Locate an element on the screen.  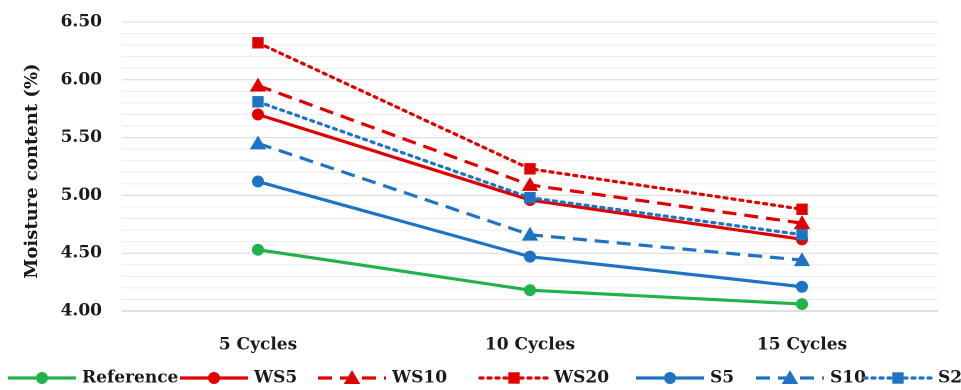
x-tick-label: 5 Cycles is located at coordinates (258, 345).